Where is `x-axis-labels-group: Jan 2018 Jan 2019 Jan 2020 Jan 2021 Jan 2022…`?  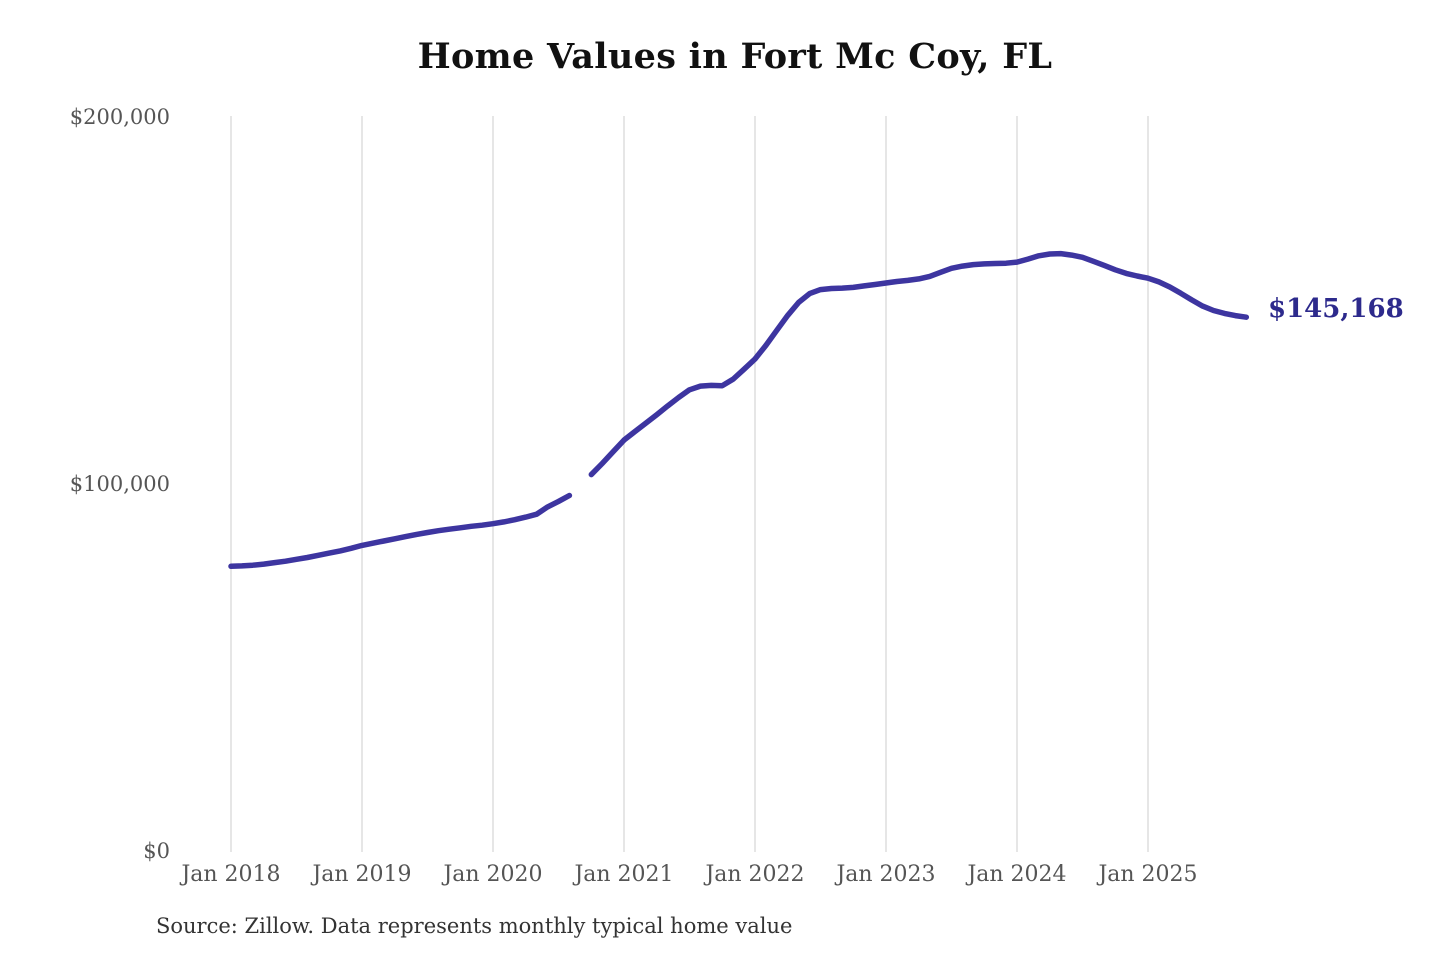 x-axis-labels-group: Jan 2018 Jan 2019 Jan 2020 Jan 2021 Jan 2022… is located at coordinates (688, 874).